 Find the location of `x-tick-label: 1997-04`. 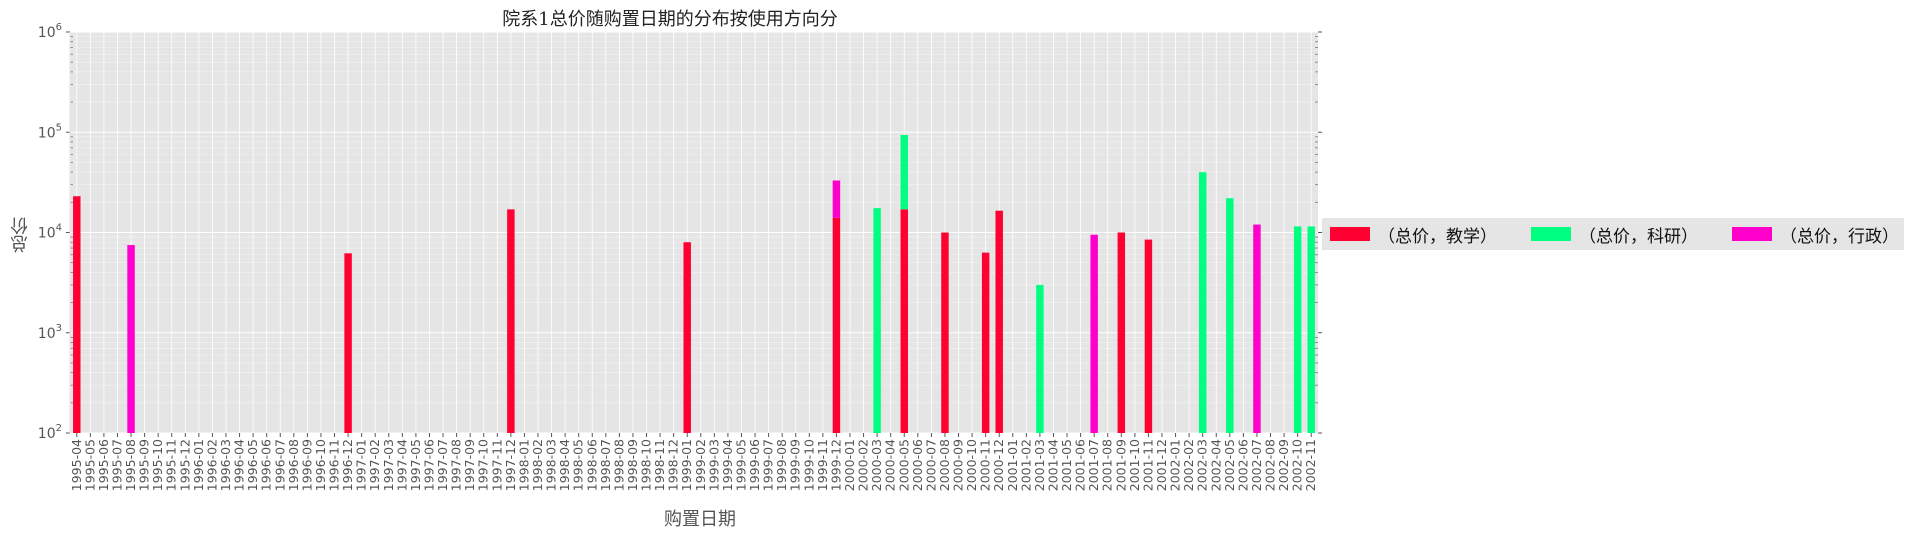

x-tick-label: 1997-04 is located at coordinates (401, 465).